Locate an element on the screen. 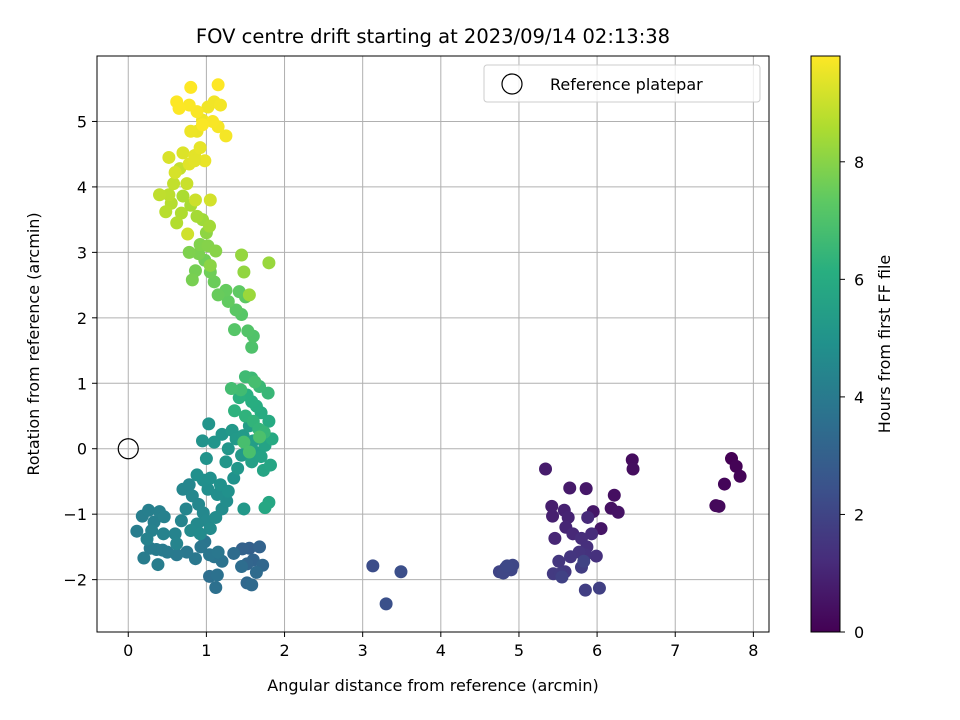  x-tick-label: 1 is located at coordinates (206, 650).